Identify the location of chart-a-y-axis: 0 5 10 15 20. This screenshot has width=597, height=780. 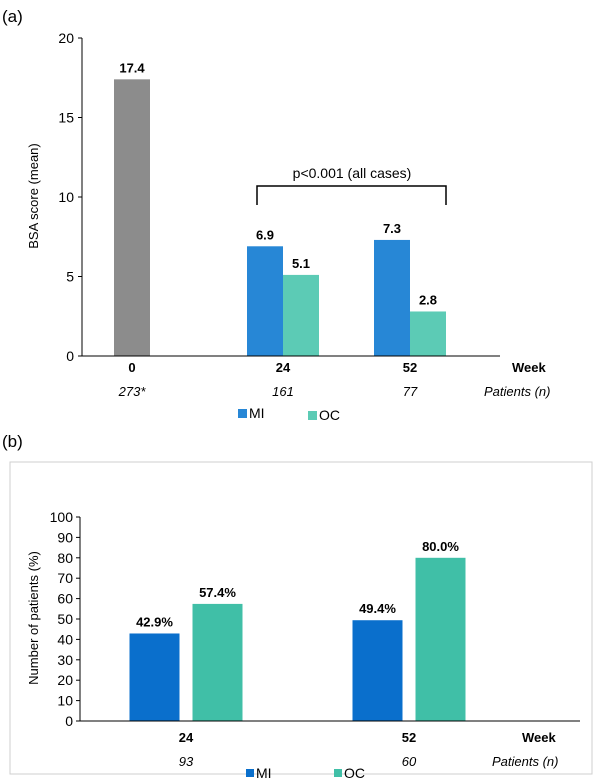
(70, 197).